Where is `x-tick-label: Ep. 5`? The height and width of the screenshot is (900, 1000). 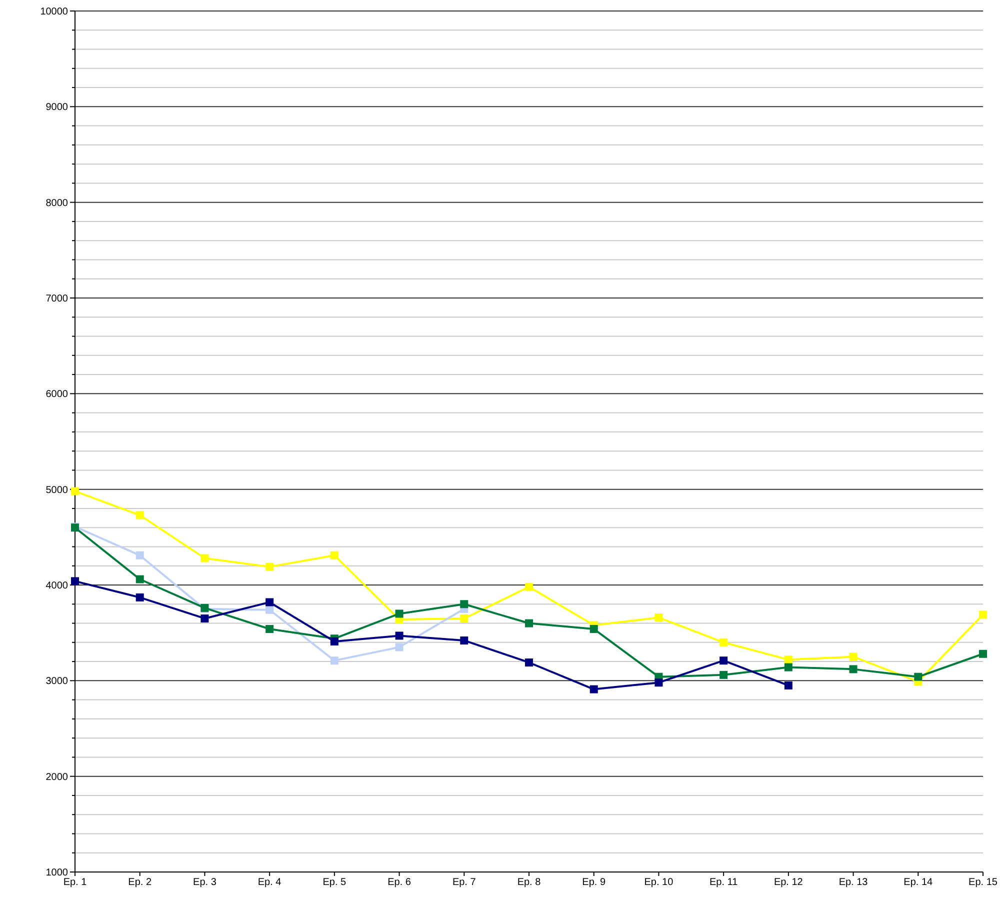
x-tick-label: Ep. 5 is located at coordinates (334, 882).